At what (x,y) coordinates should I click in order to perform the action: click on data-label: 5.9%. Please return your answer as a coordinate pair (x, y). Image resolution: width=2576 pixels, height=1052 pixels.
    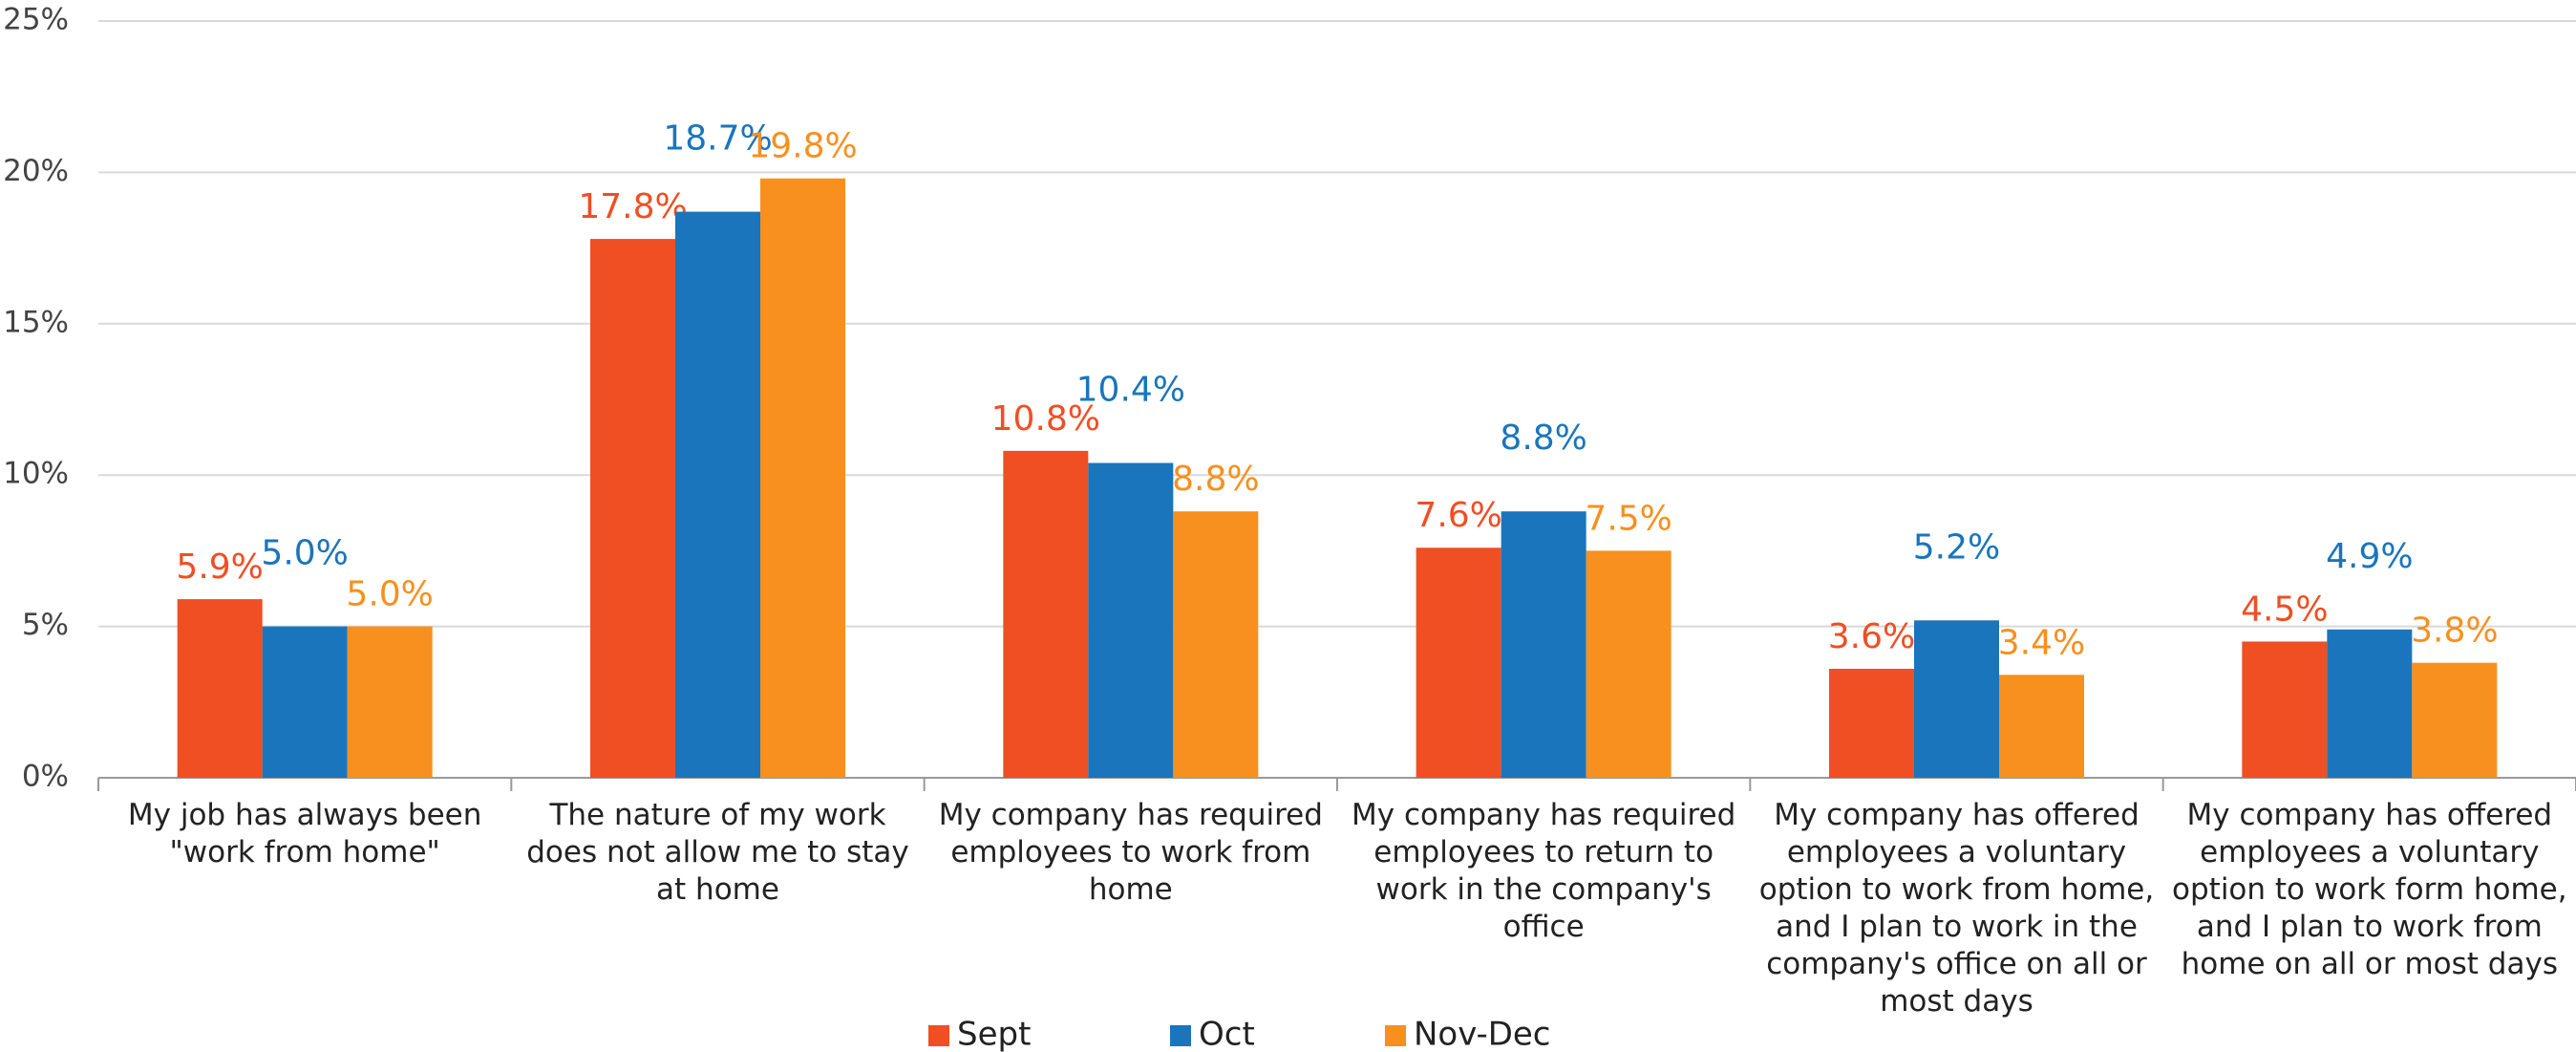
    Looking at the image, I should click on (219, 567).